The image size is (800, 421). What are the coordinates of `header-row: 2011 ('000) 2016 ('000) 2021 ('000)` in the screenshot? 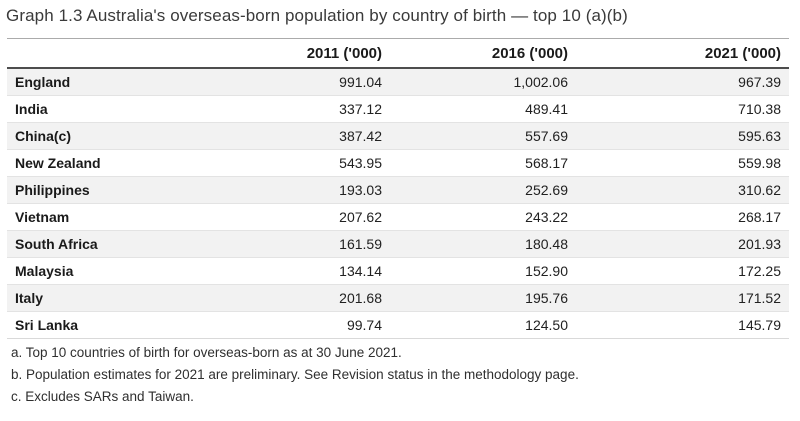 It's located at (398, 53).